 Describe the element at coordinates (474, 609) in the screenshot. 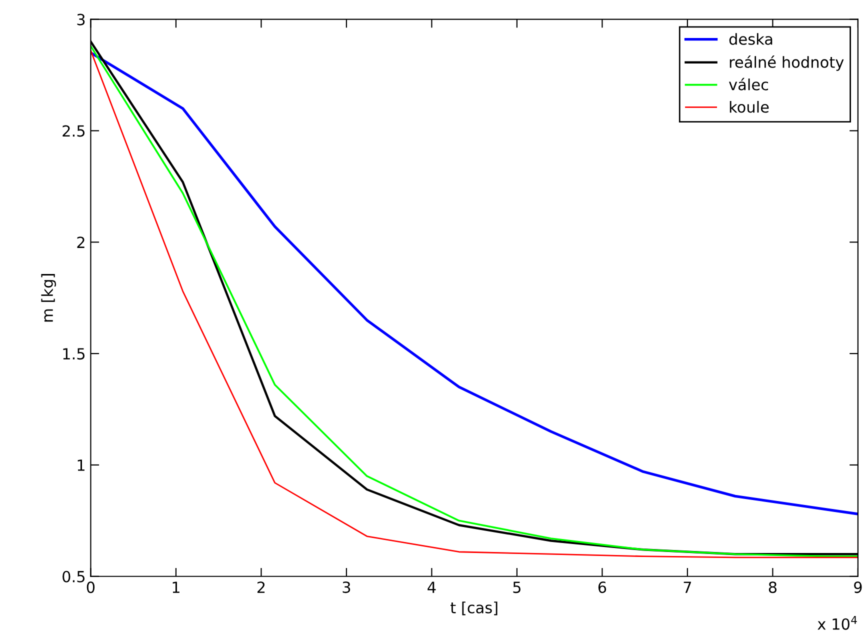

I see `x-axis-title: t [cas]` at that location.